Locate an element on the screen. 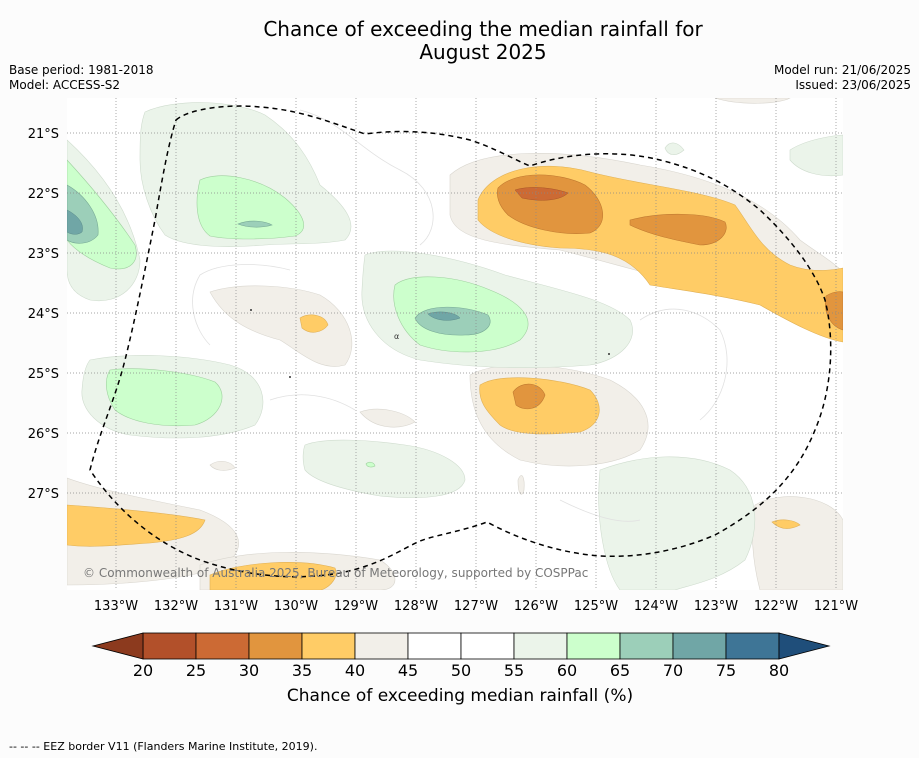  model-run: Model run: 21/06/2025 is located at coordinates (842, 70).